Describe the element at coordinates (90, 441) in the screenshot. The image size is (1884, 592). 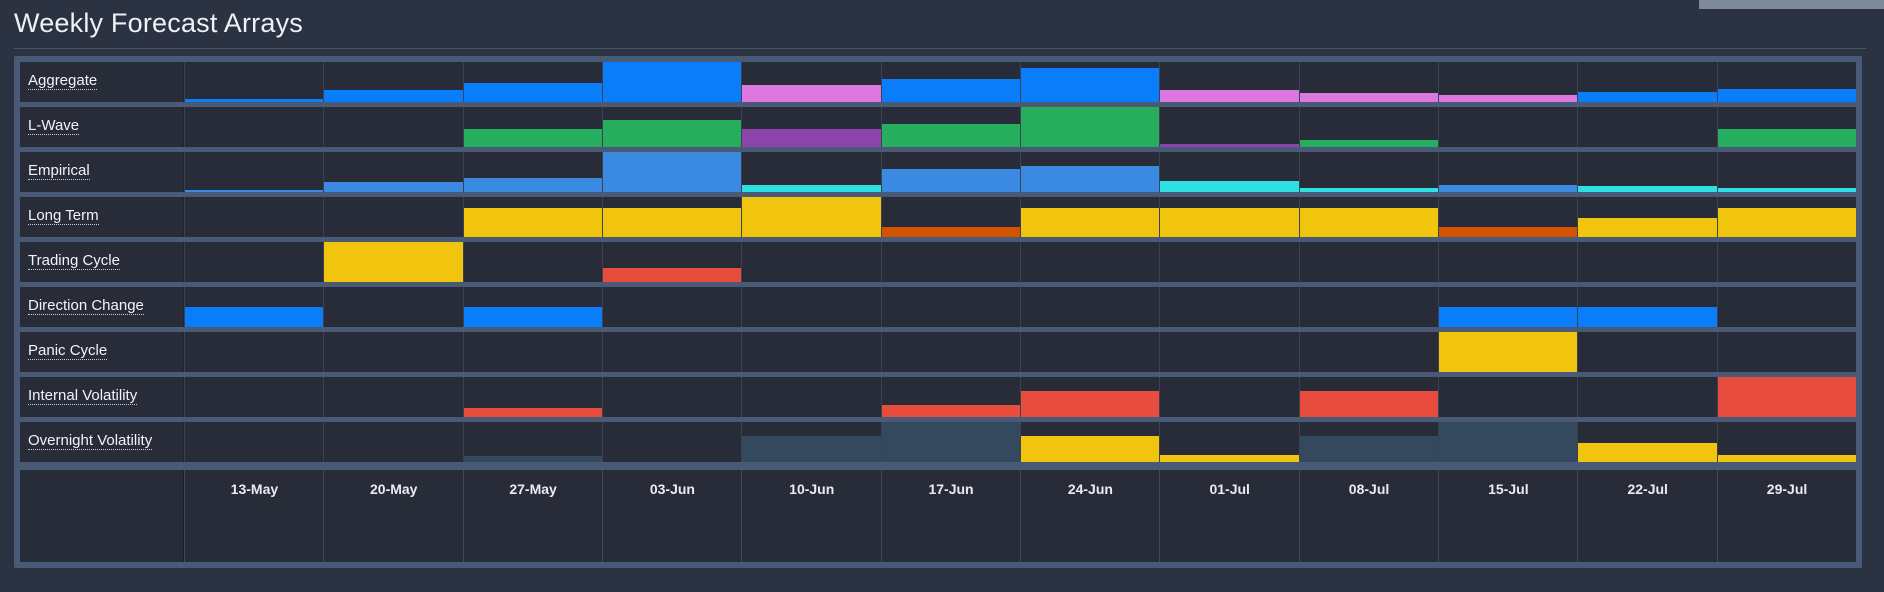
I see `row-label: Overnight Volatility` at that location.